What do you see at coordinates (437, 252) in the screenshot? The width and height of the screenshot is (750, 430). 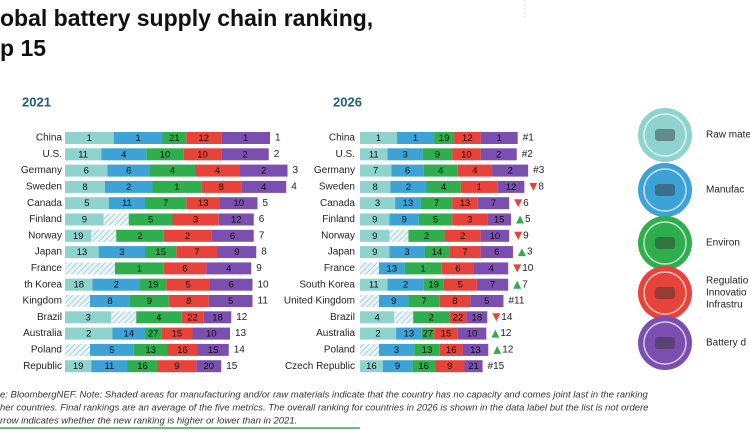 I see `segment-label: 14` at bounding box center [437, 252].